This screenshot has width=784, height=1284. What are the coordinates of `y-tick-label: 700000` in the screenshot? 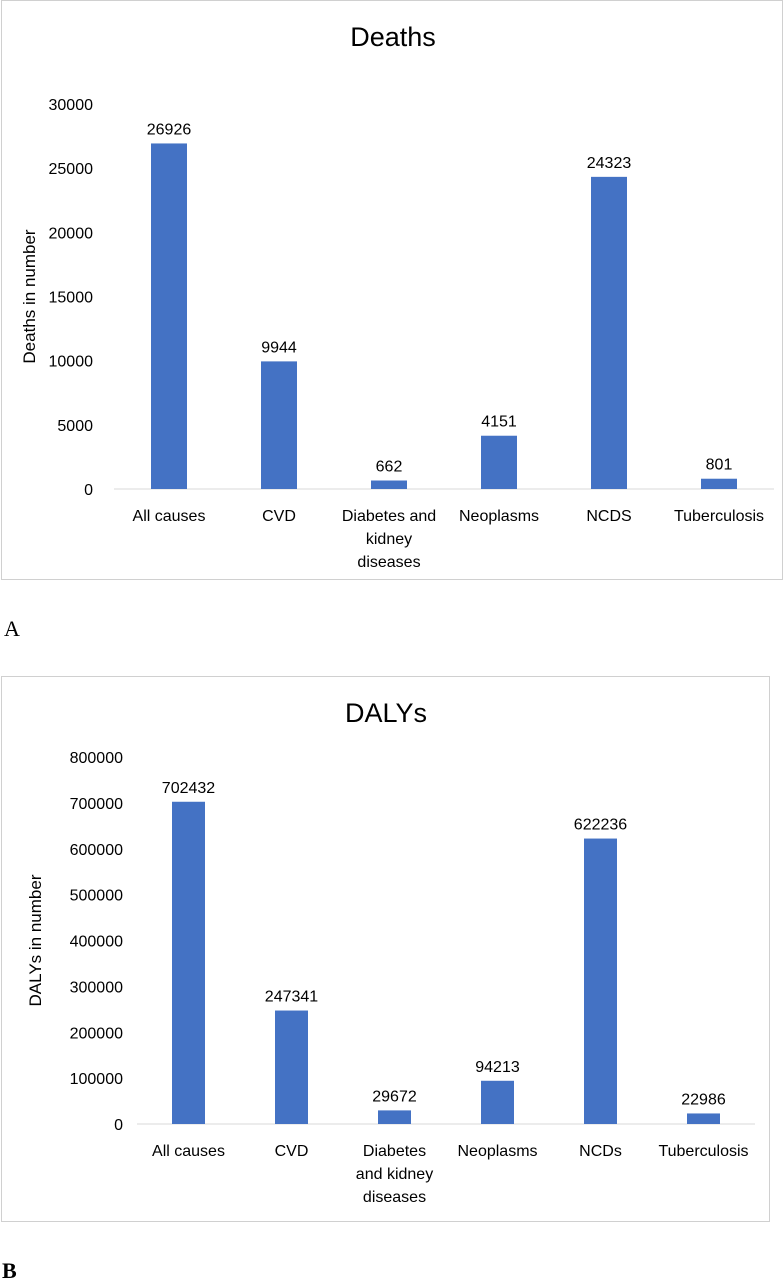 It's located at (96, 804).